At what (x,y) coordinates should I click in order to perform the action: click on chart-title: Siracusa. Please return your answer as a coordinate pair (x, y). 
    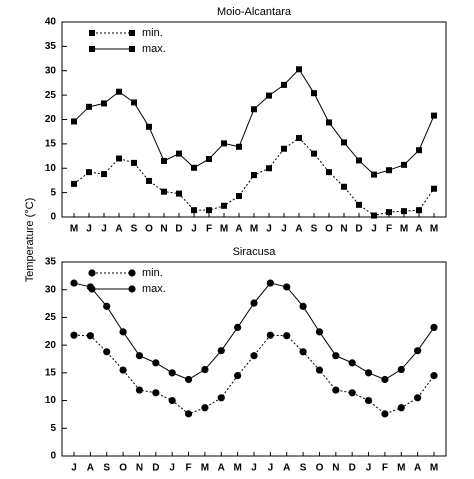
    Looking at the image, I should click on (255, 252).